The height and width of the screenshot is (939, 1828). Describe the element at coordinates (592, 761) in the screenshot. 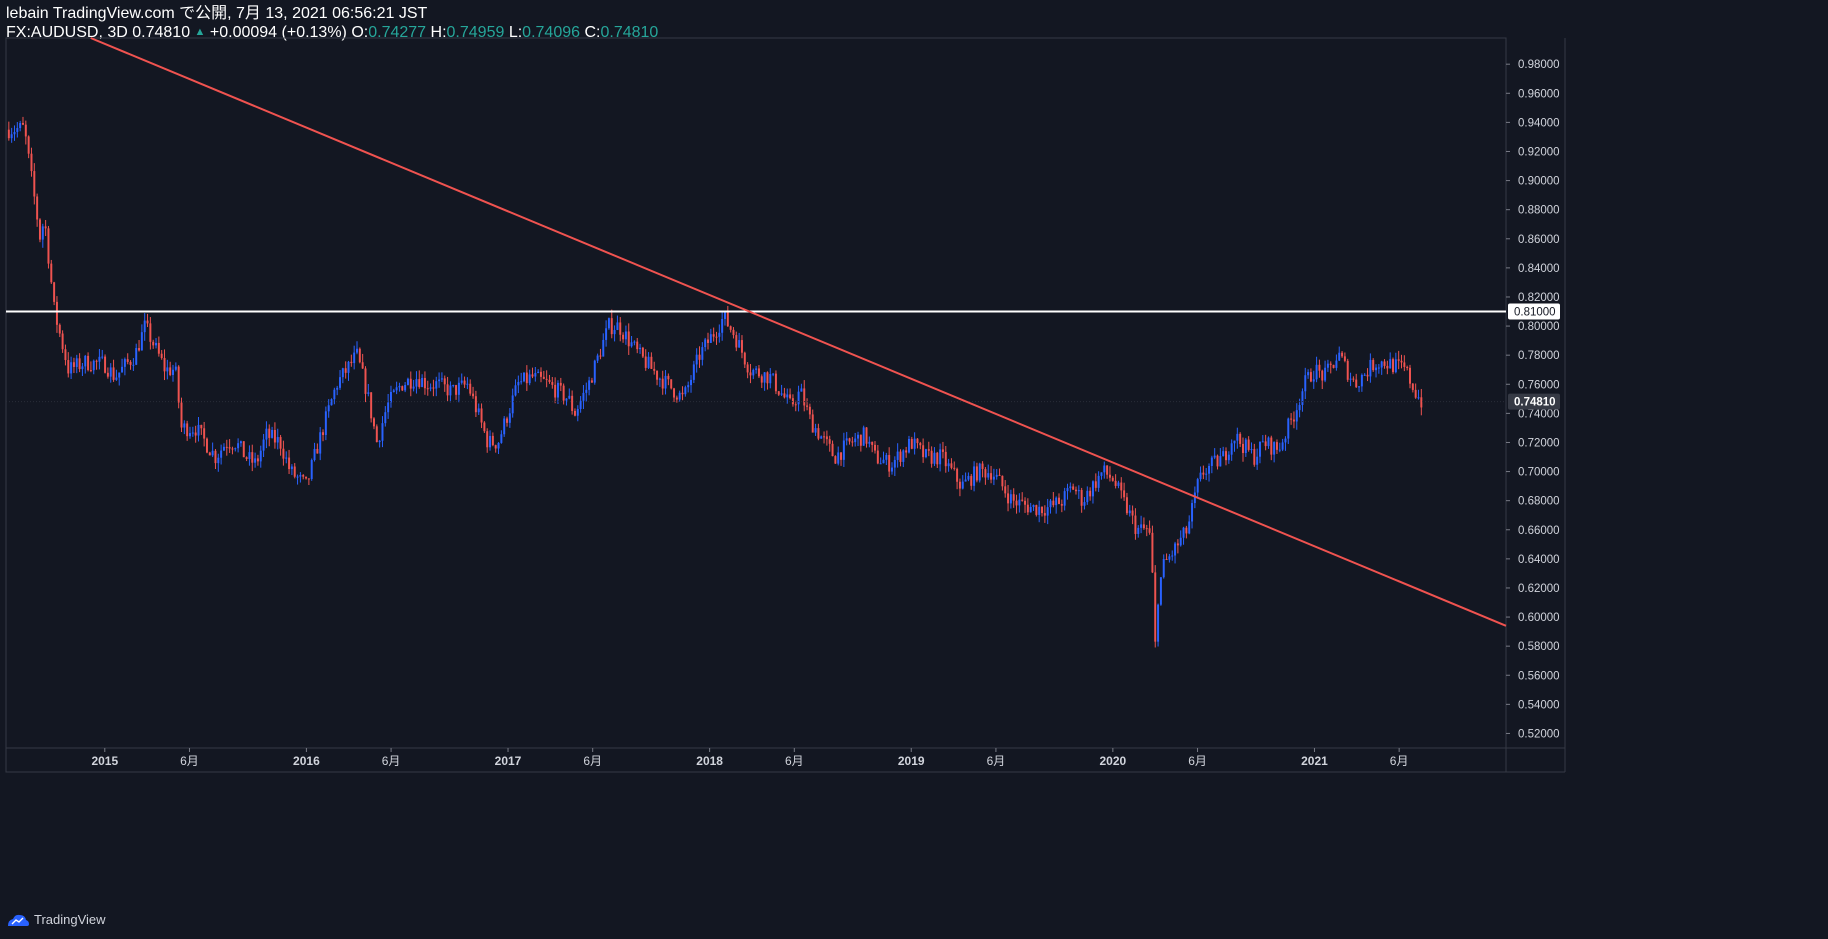

I see `x-tick-label: 6月` at that location.